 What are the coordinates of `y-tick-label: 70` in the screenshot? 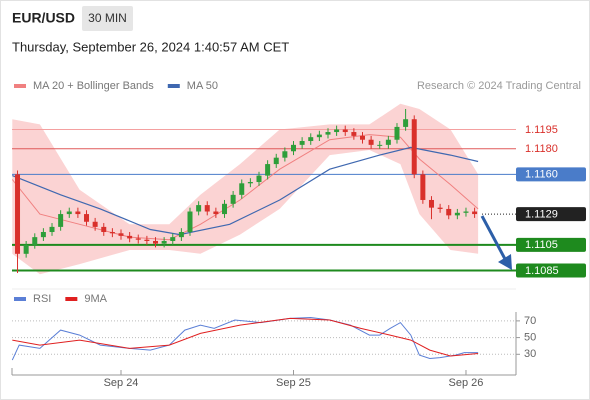 It's located at (530, 321).